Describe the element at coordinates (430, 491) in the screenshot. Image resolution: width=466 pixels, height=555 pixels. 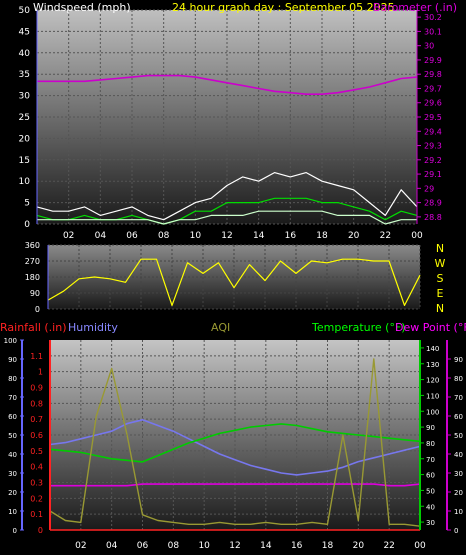
I see `temp-ytick-label: 50` at that location.